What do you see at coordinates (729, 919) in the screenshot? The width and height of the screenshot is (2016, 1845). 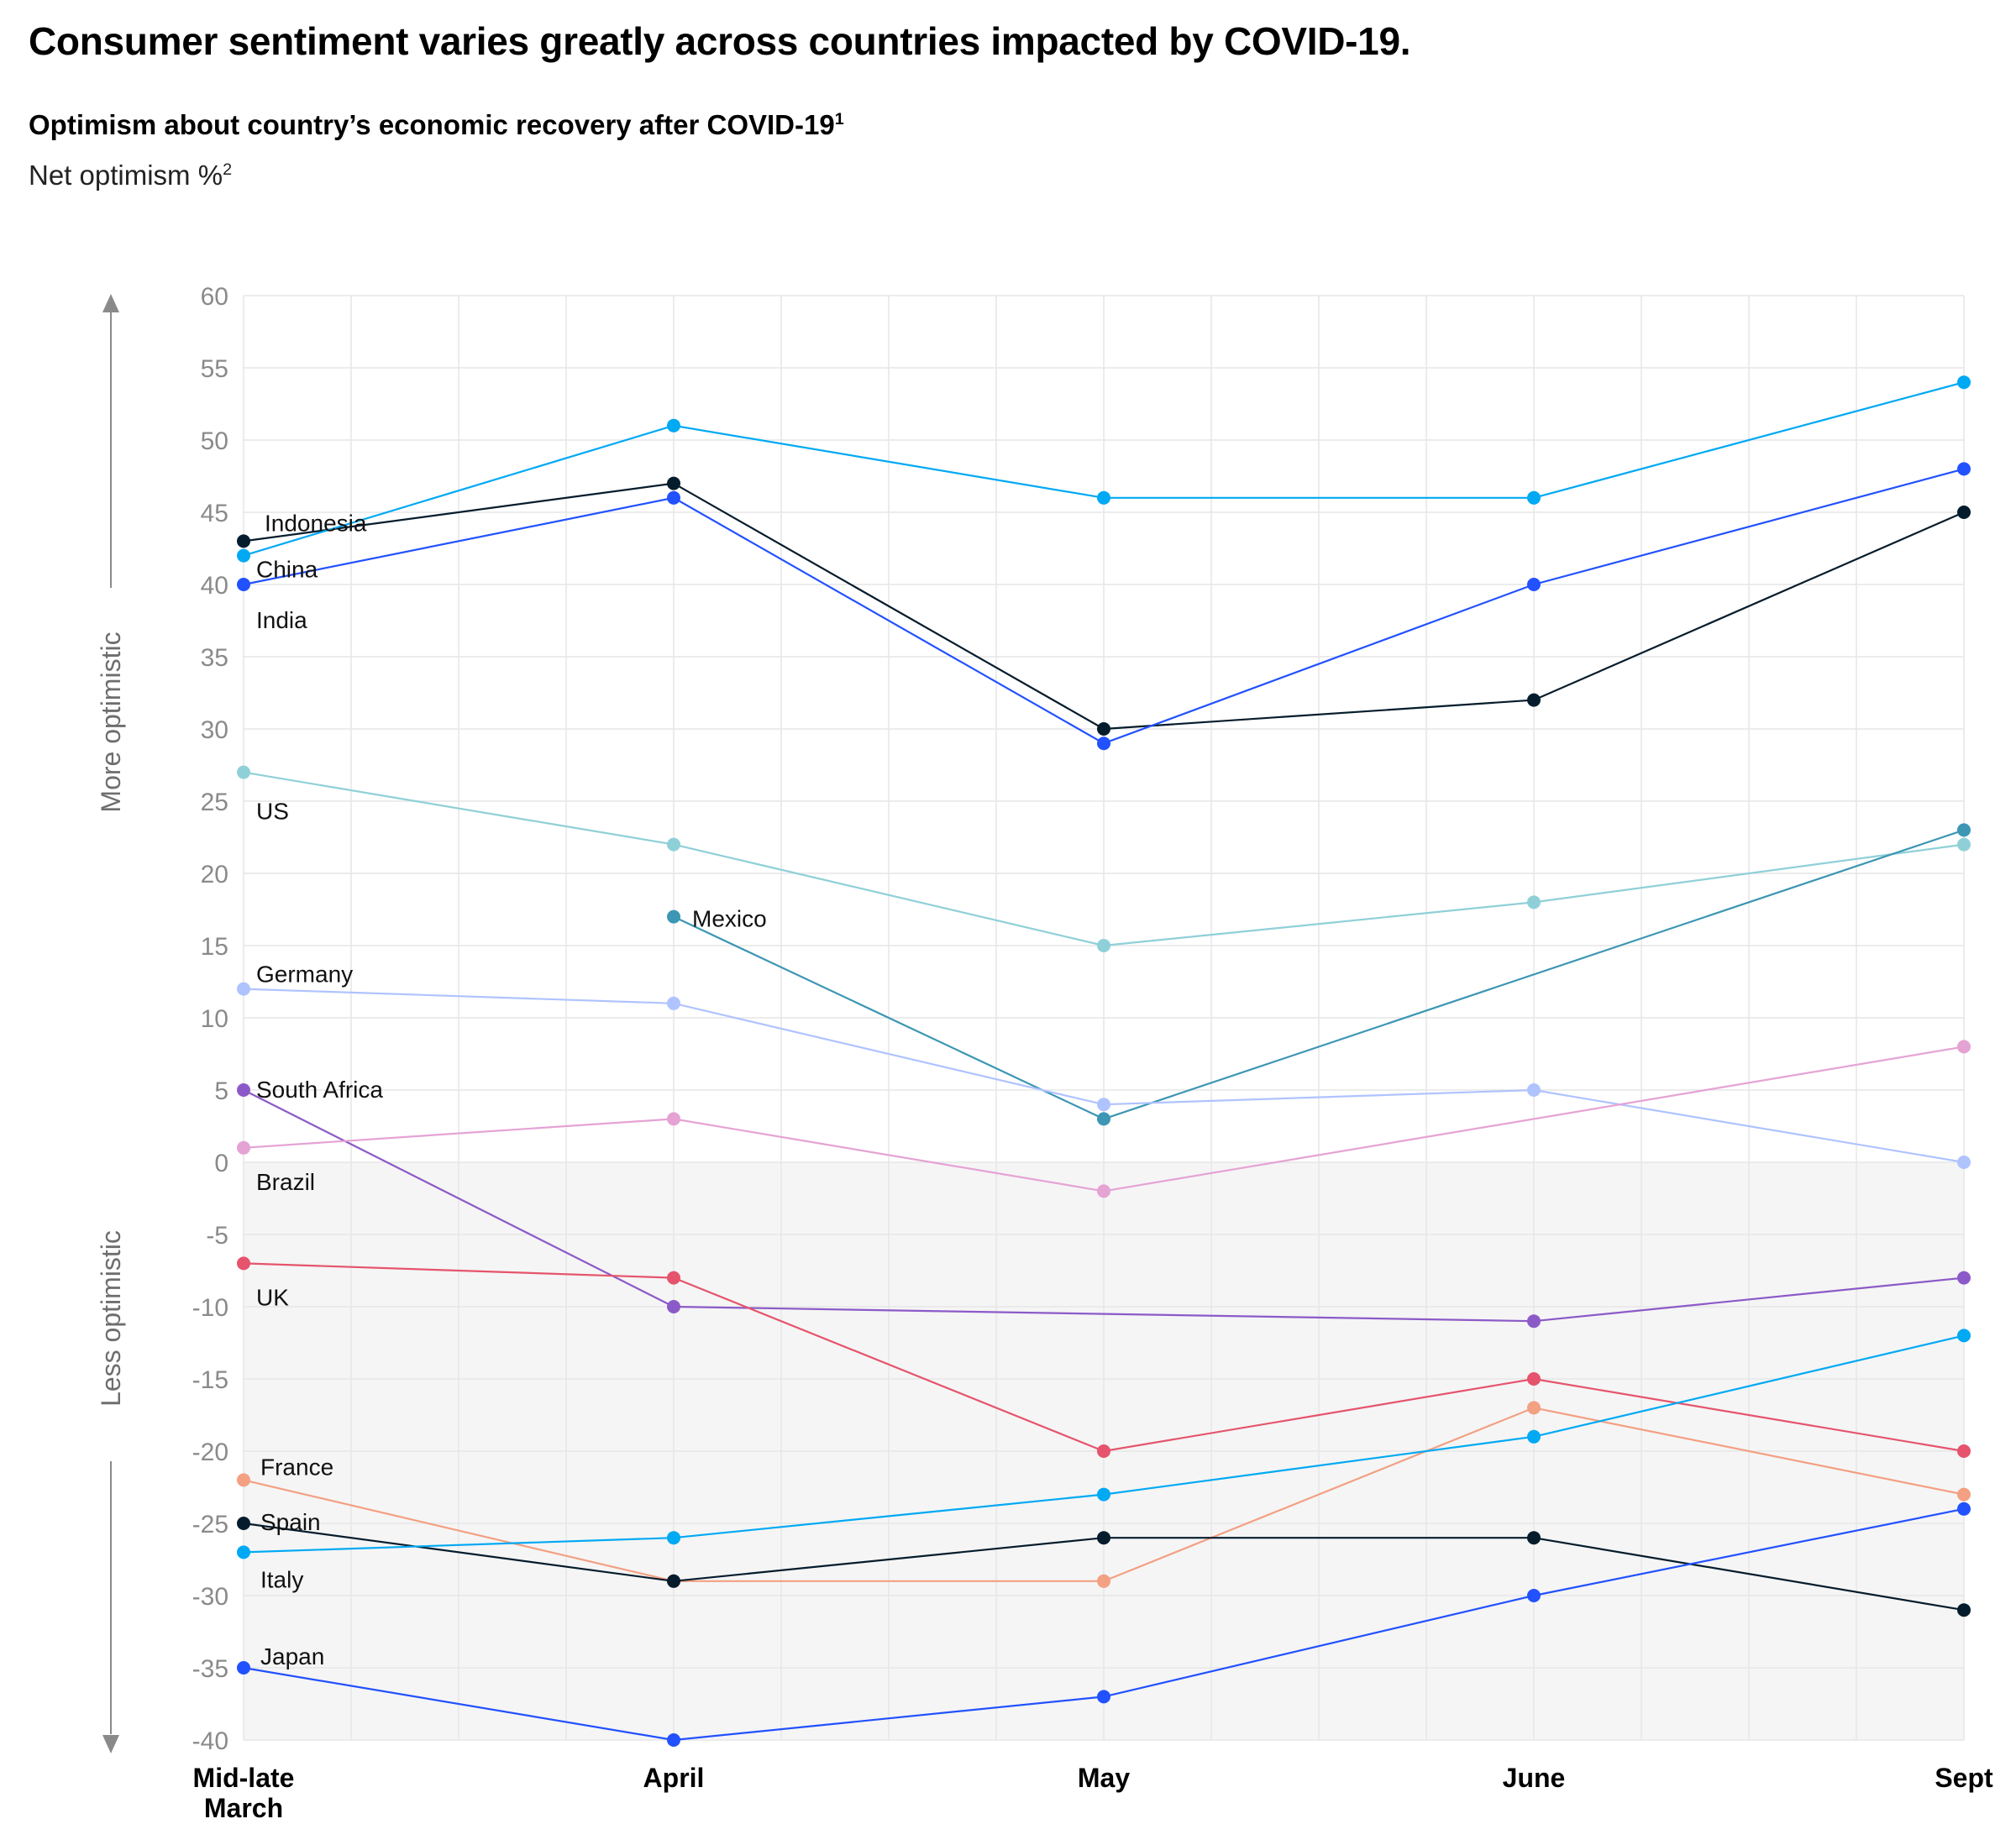 I see `series-label: Mexico` at bounding box center [729, 919].